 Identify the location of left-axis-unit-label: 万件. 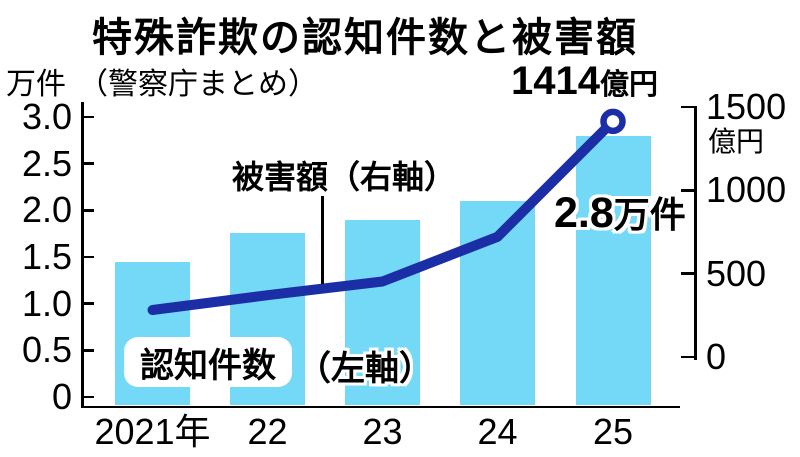
(36, 84).